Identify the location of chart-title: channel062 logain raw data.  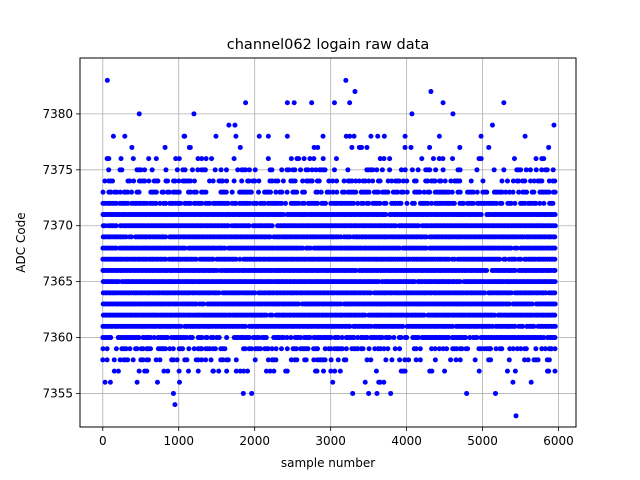
(328, 45).